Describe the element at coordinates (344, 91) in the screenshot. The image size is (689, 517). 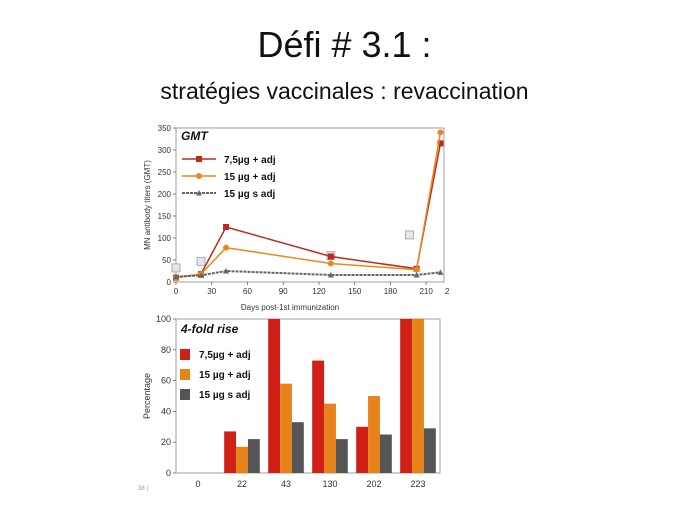
I see `slide-subtitle: stratégies vaccinales : revaccination` at that location.